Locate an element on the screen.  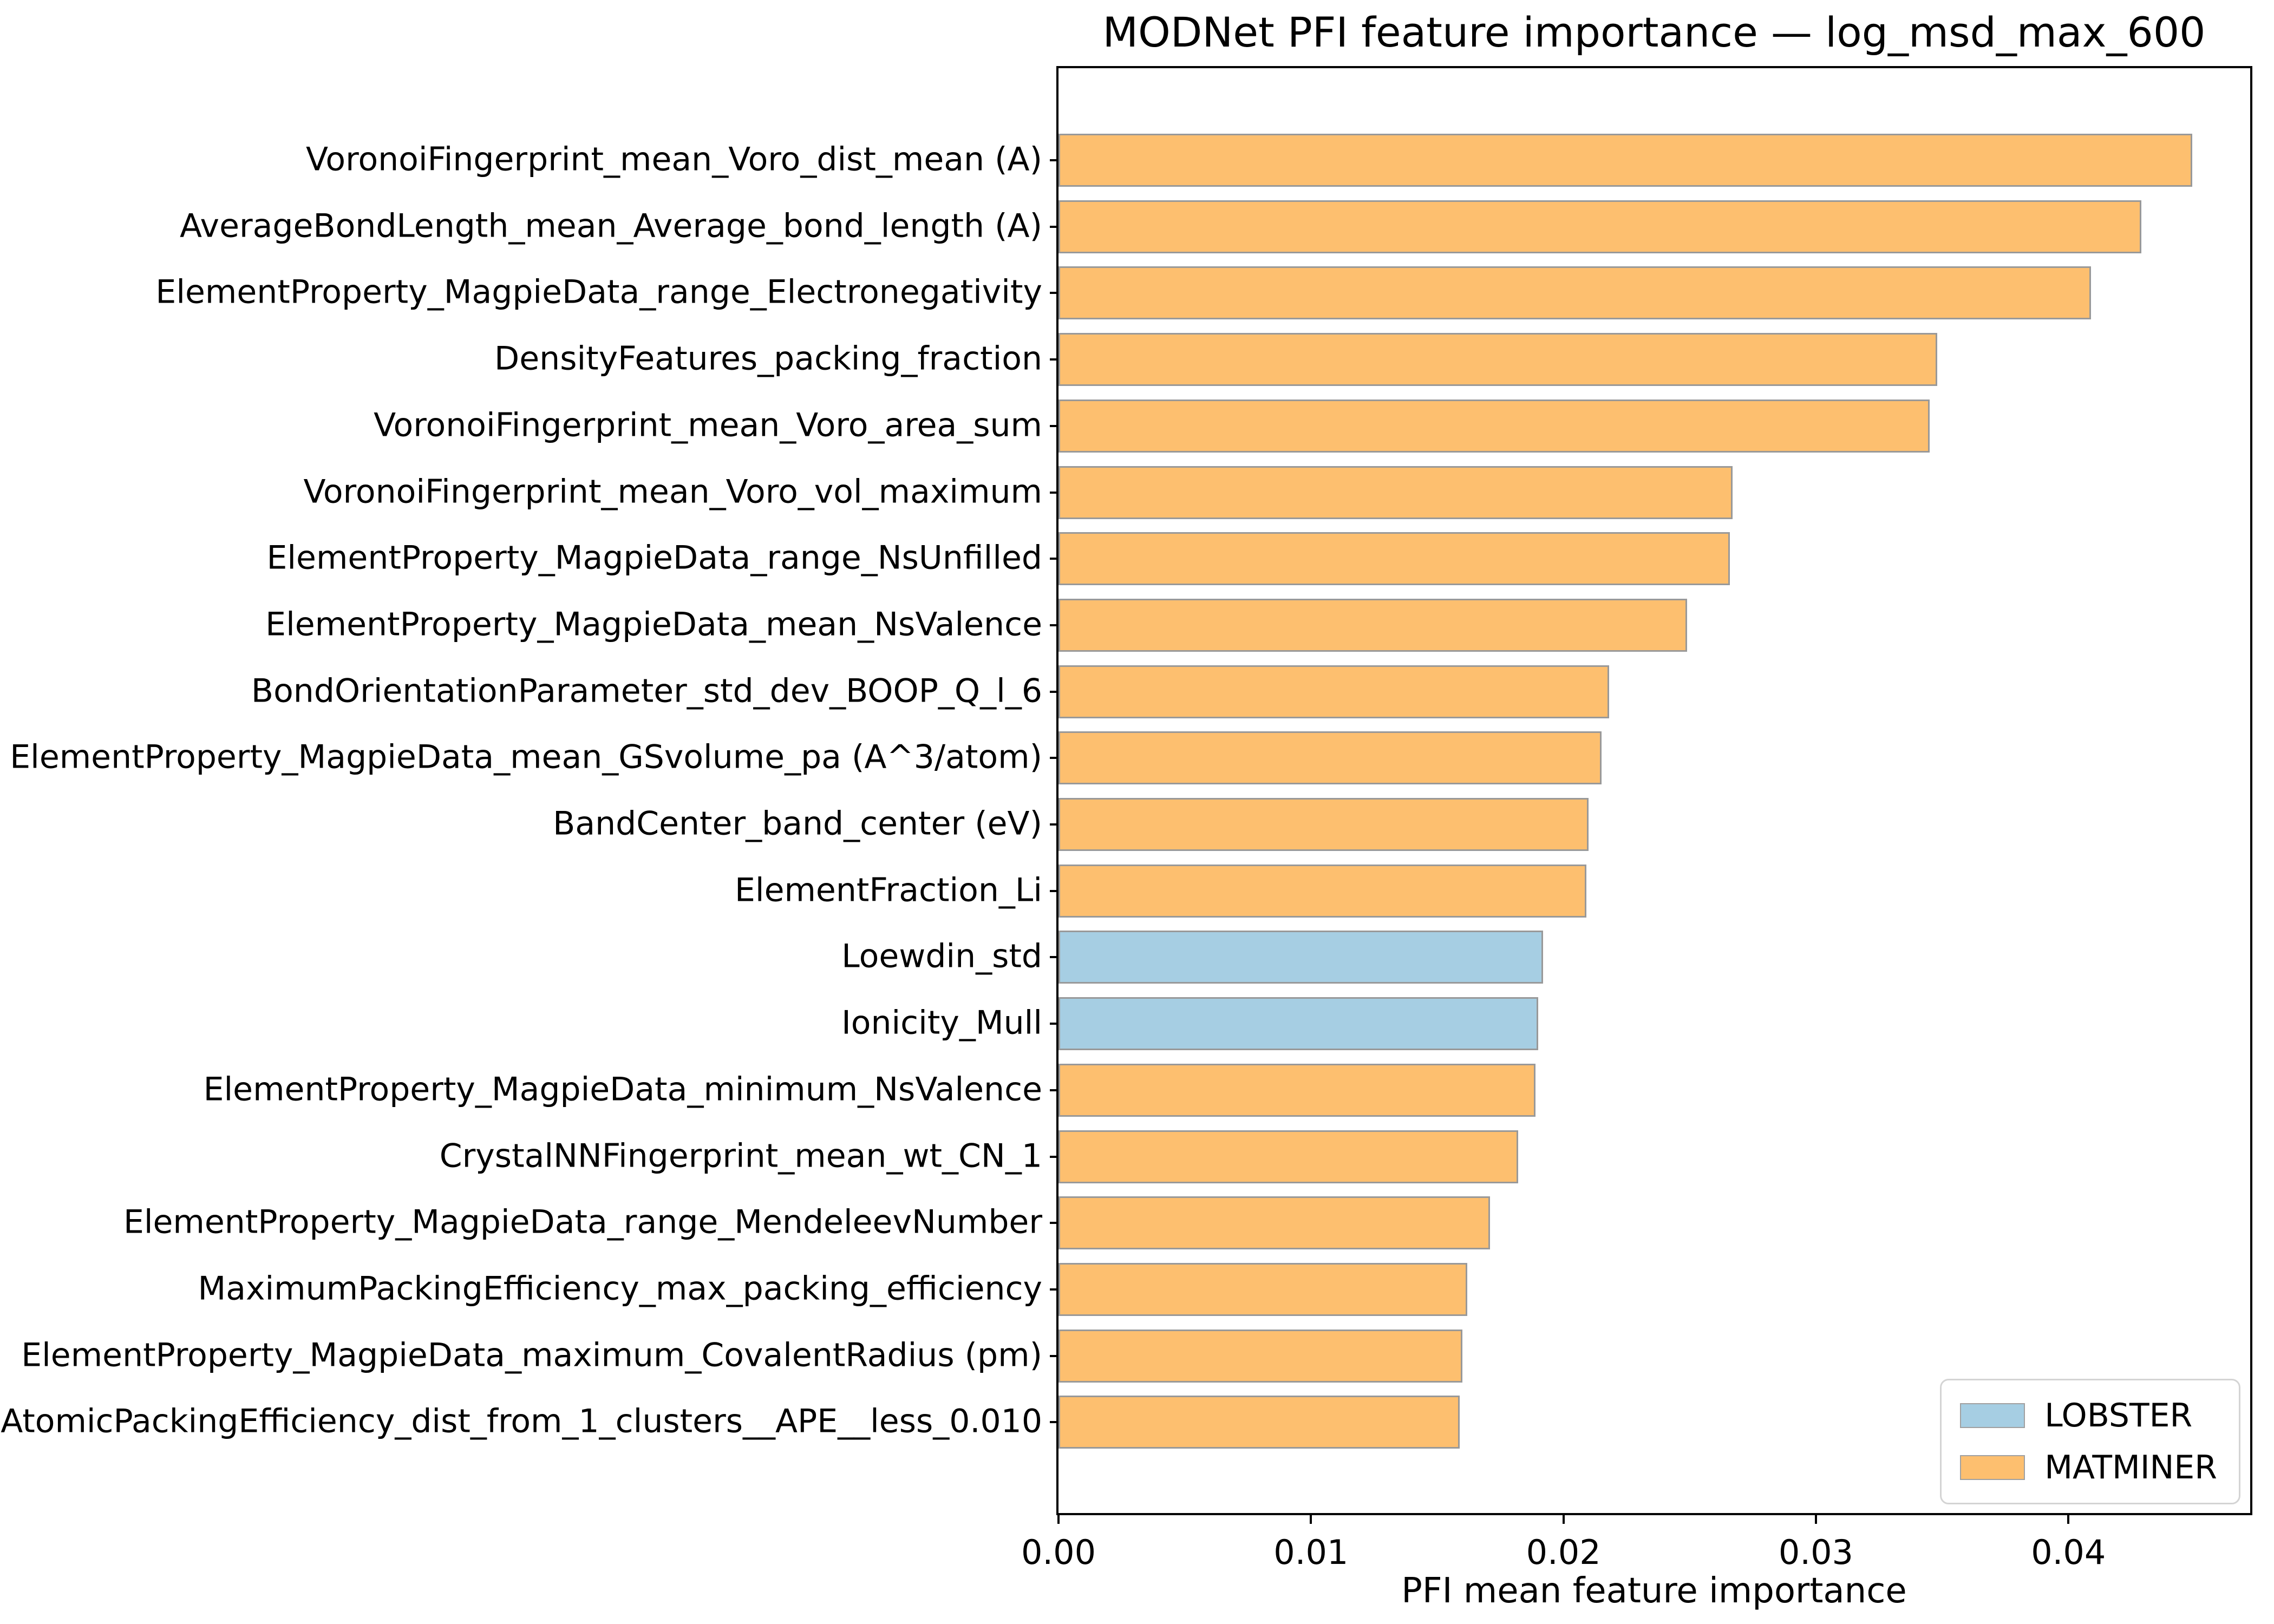
legend-swatch-matminer is located at coordinates (1993, 1467).